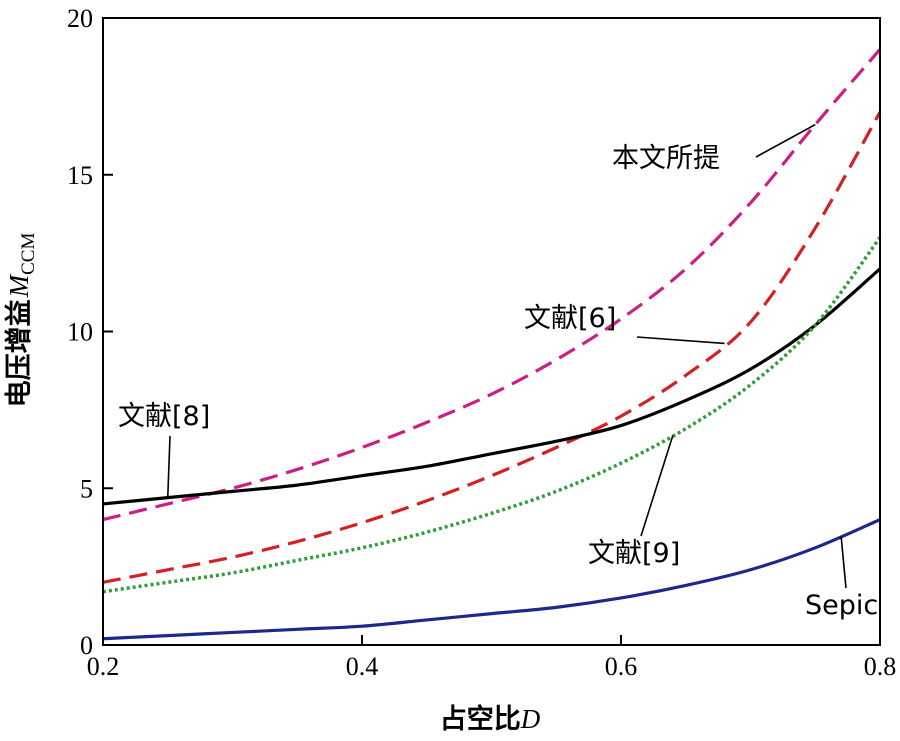 Image resolution: width=900 pixels, height=741 pixels. What do you see at coordinates (362, 666) in the screenshot?
I see `x-tick-label: 0.4` at bounding box center [362, 666].